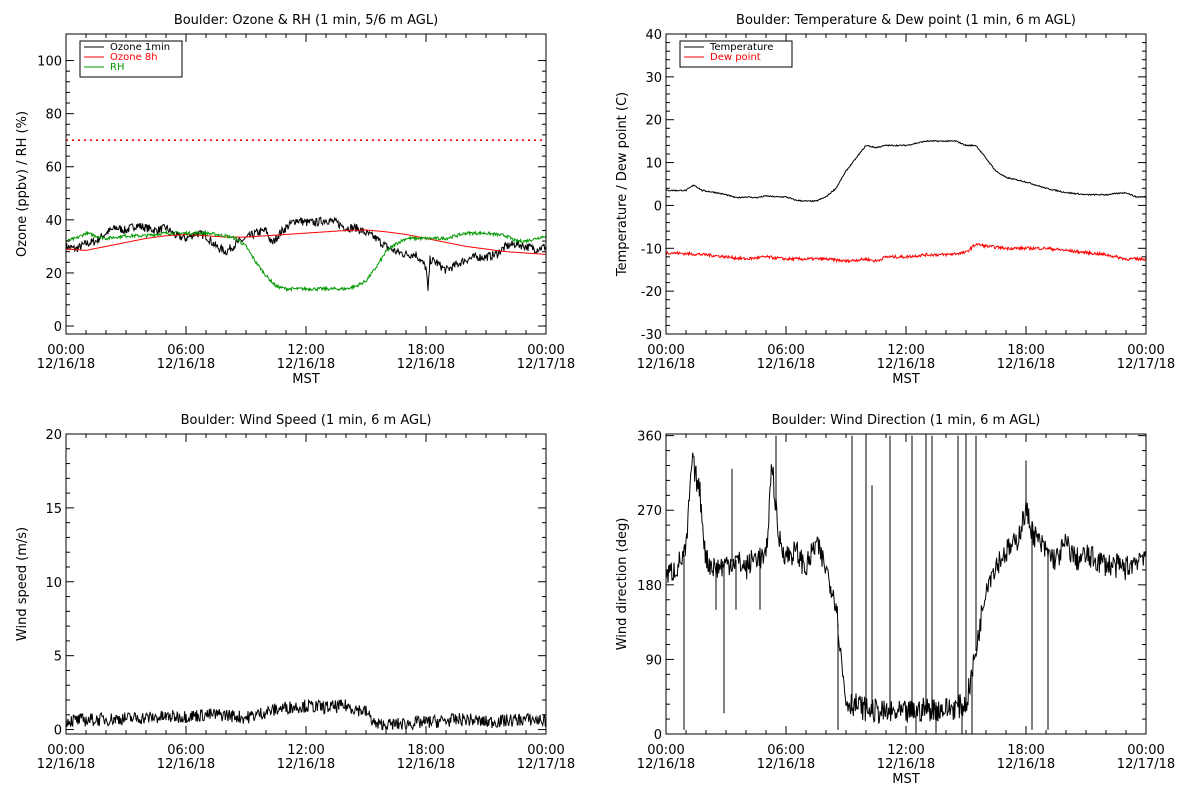 This screenshot has height=800, width=1200. What do you see at coordinates (22, 184) in the screenshot?
I see `y-axis-label: Ozone (ppbv) / RH (%)` at bounding box center [22, 184].